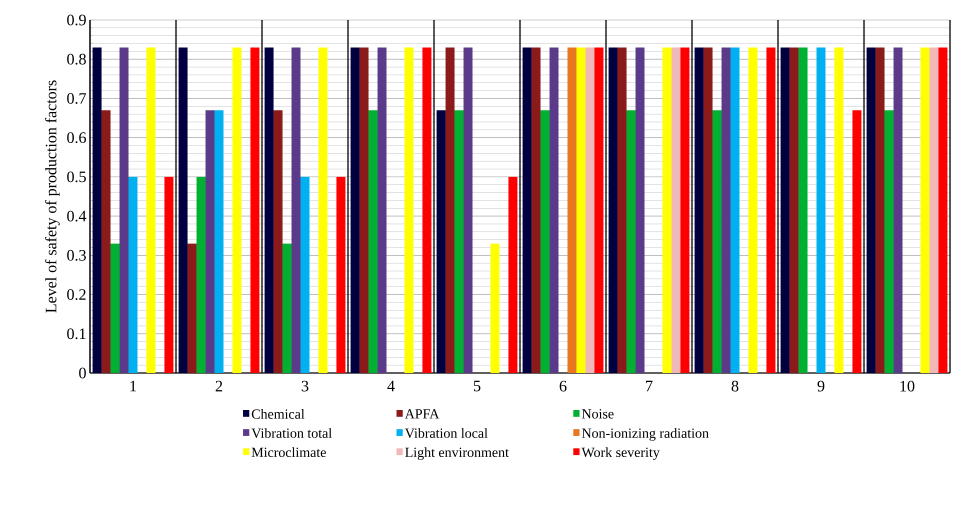 This screenshot has height=513, width=966. Describe the element at coordinates (391, 386) in the screenshot. I see `x-tick-label: 4` at that location.